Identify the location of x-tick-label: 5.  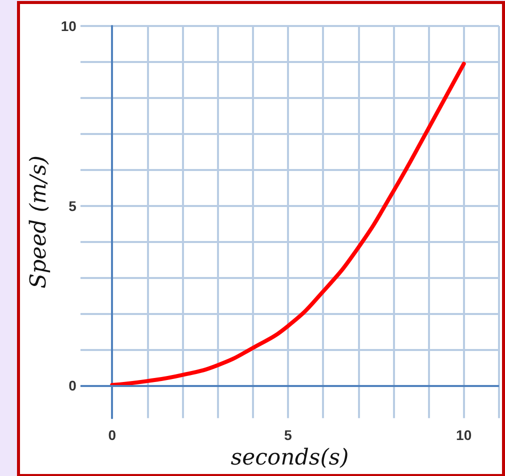
(288, 435).